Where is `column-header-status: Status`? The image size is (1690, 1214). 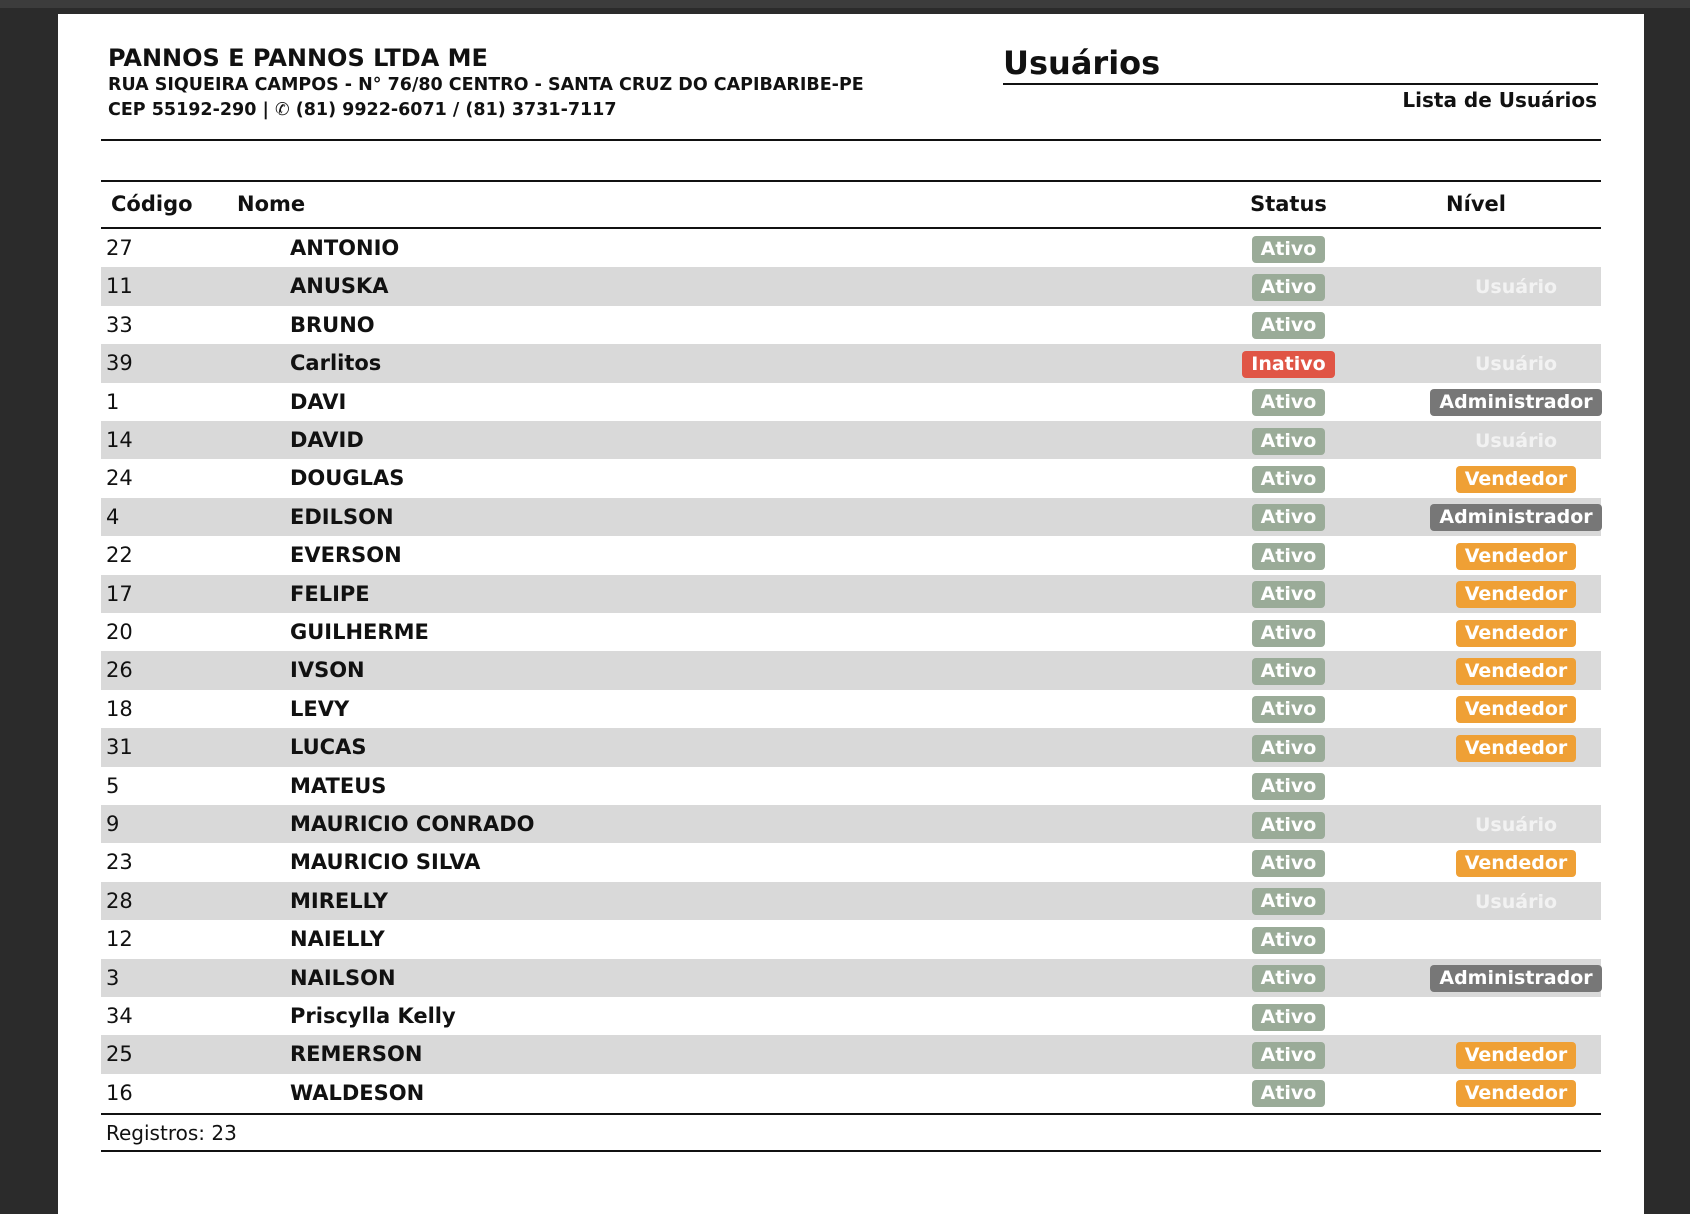 column-header-status: Status is located at coordinates (1288, 204).